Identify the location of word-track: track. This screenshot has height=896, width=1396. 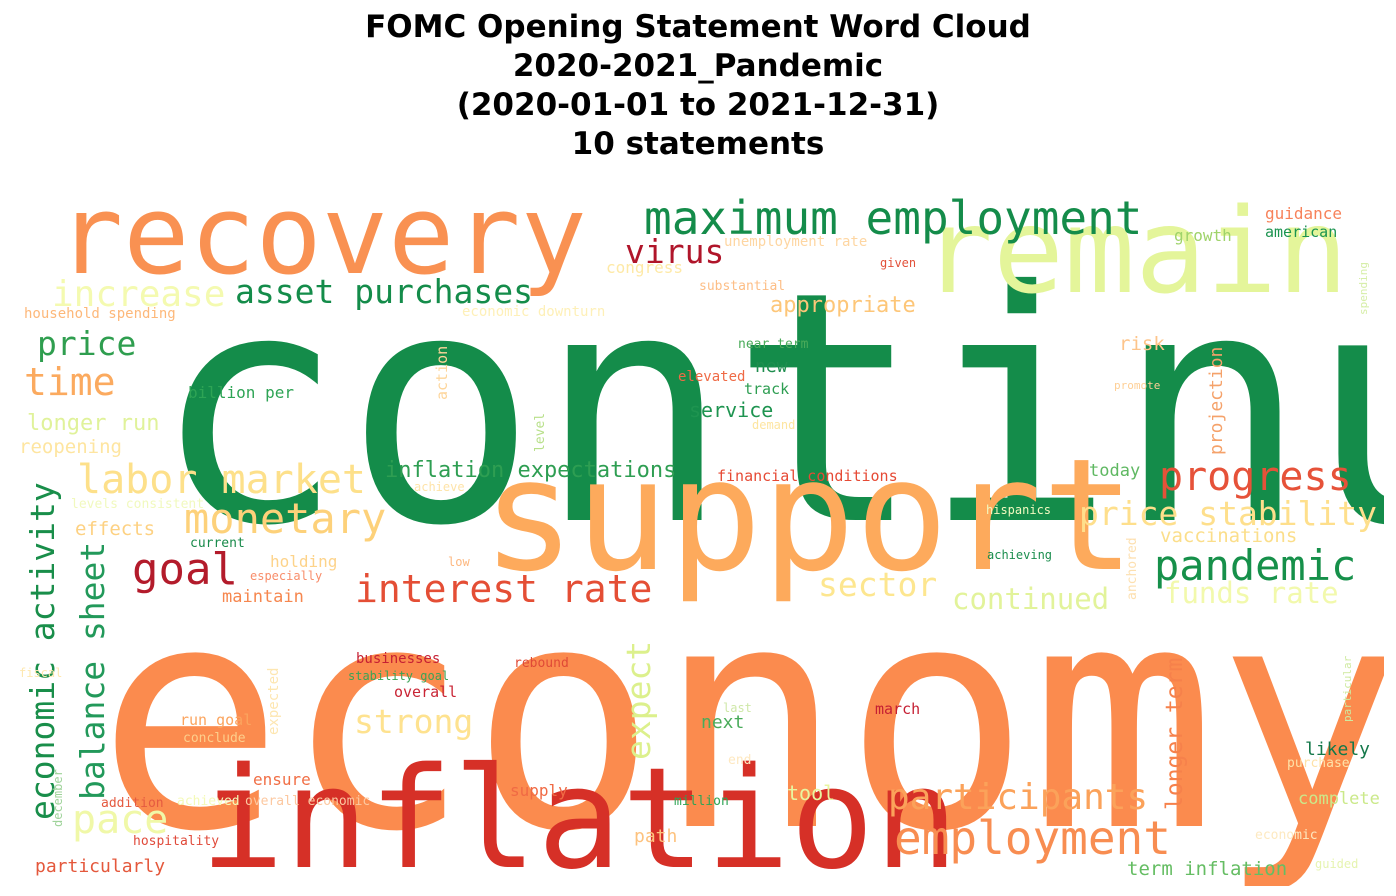
(767, 389).